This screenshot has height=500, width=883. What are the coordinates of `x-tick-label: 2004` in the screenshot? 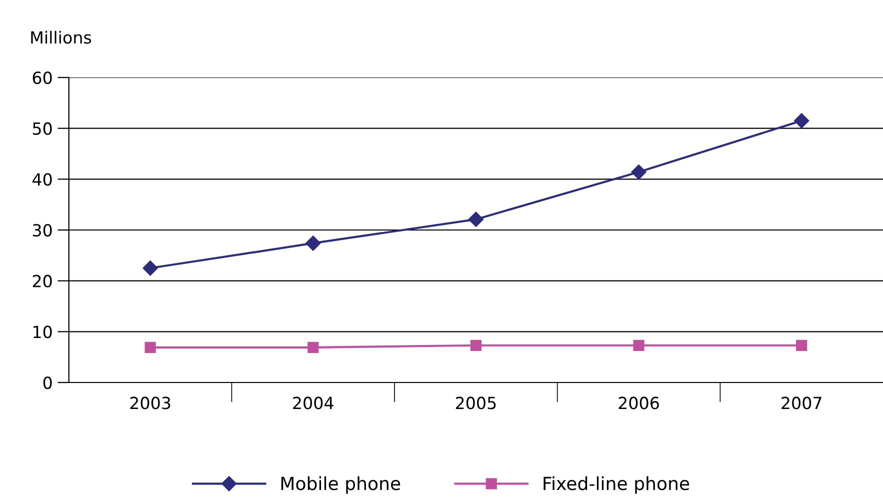 It's located at (313, 403).